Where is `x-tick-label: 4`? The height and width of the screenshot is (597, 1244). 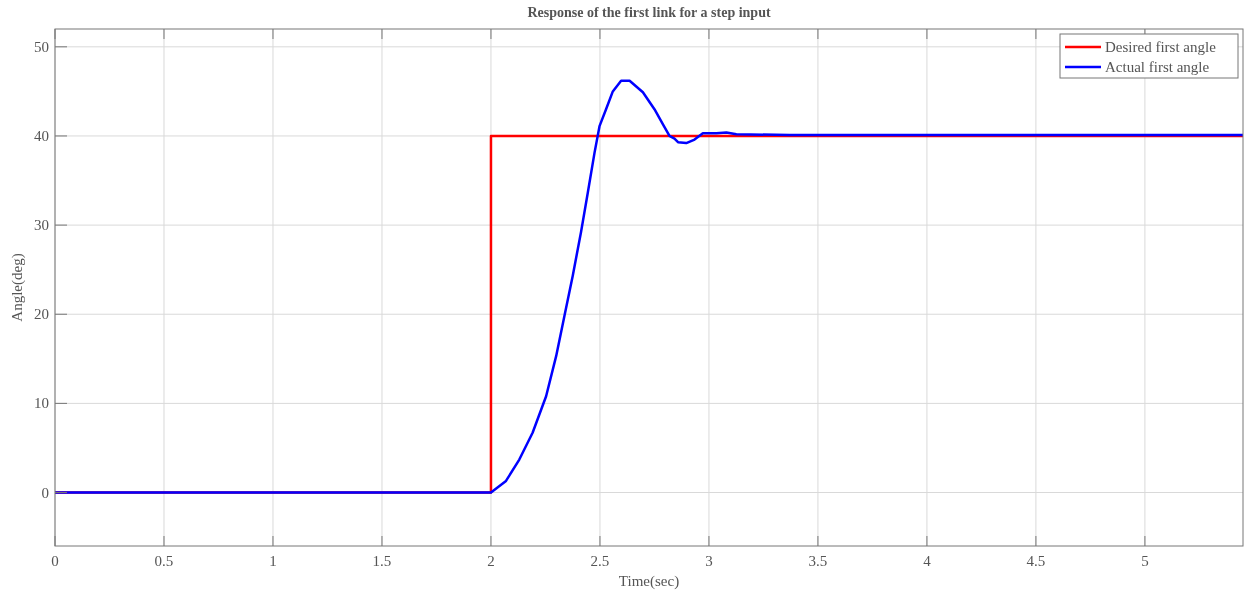 x-tick-label: 4 is located at coordinates (927, 561).